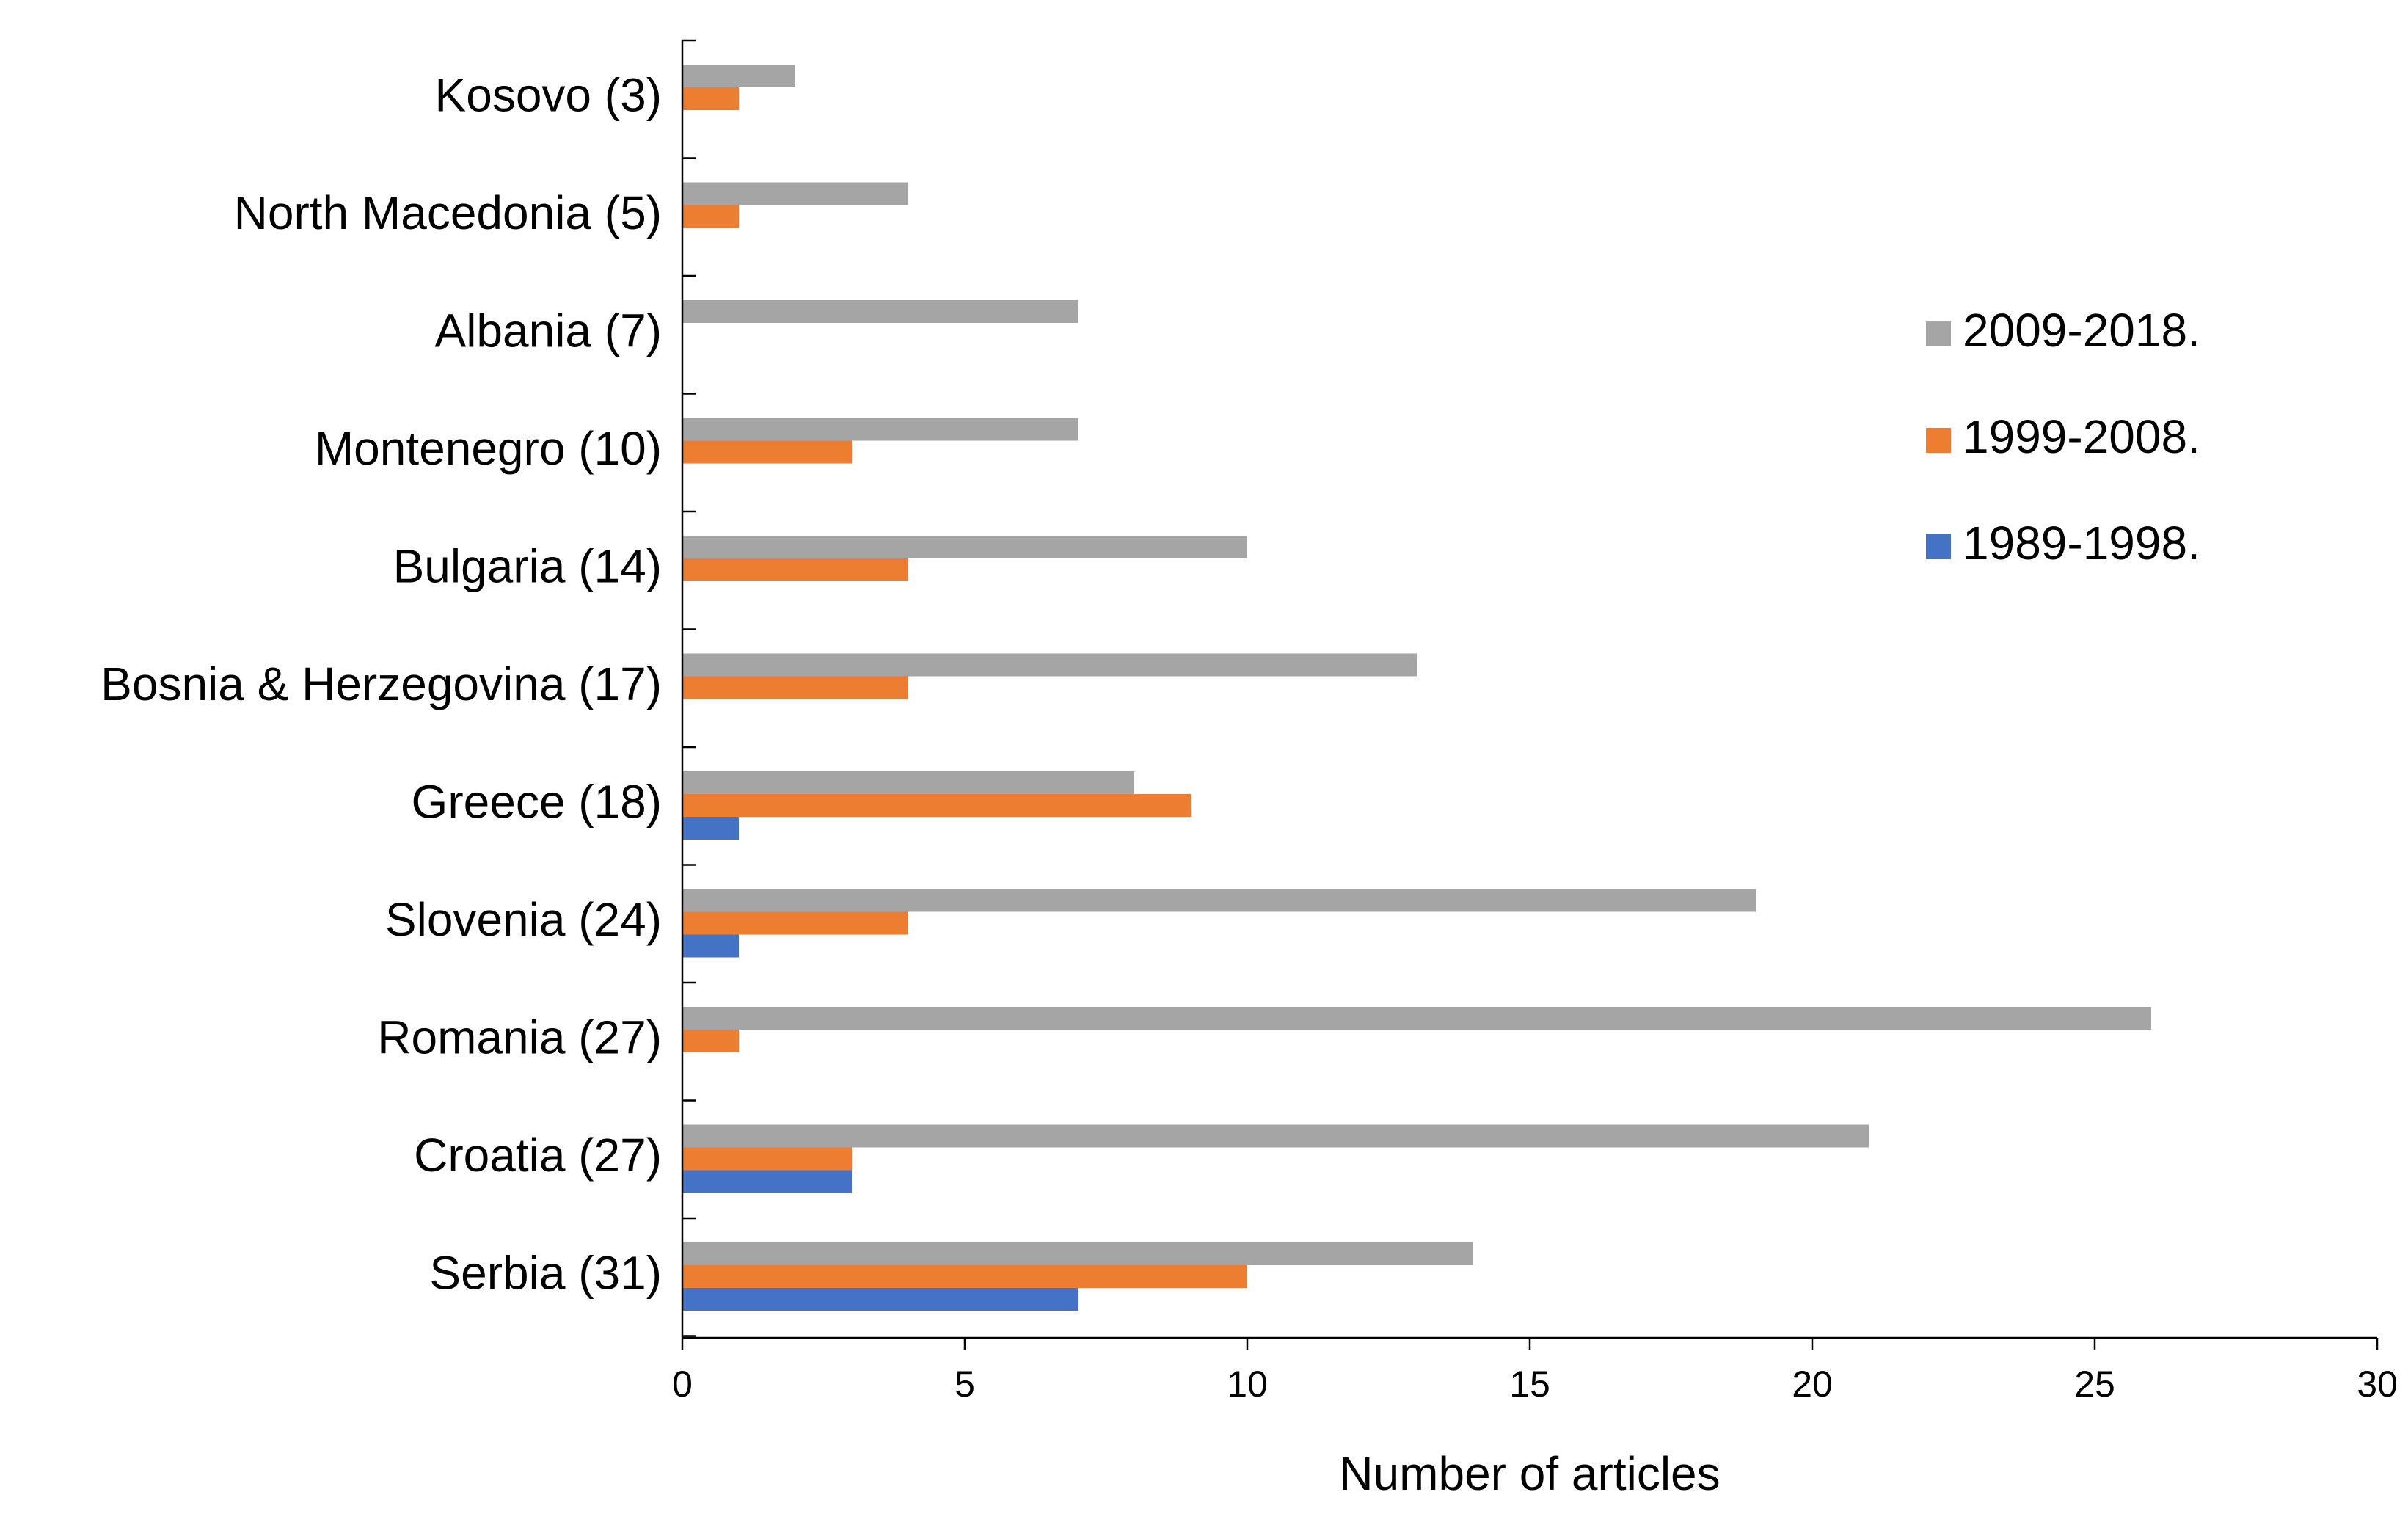 The width and height of the screenshot is (2408, 1525). I want to click on category-label: Croatia (27), so click(538, 1155).